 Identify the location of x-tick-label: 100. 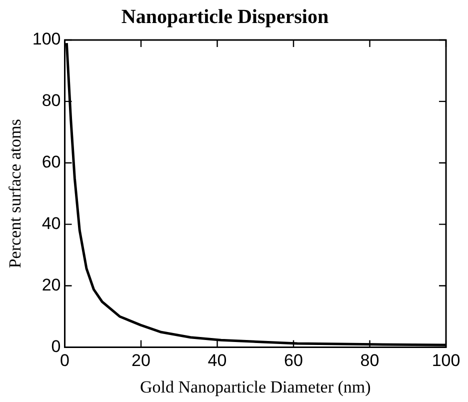
(446, 360).